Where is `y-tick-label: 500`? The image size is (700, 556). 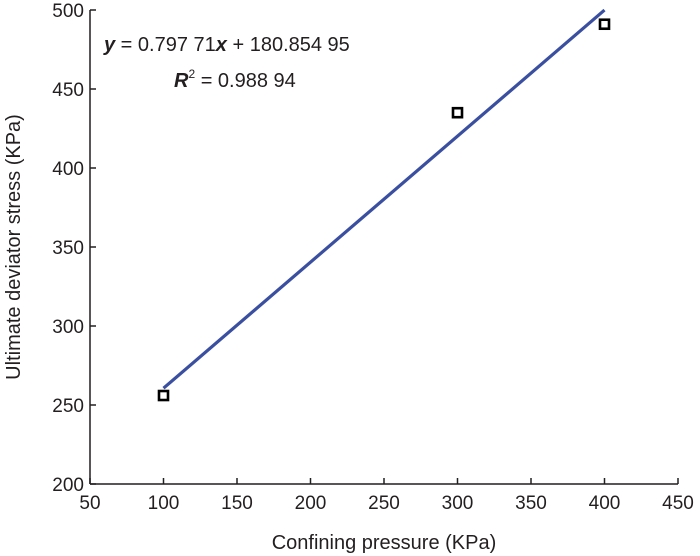
y-tick-label: 500 is located at coordinates (68, 11).